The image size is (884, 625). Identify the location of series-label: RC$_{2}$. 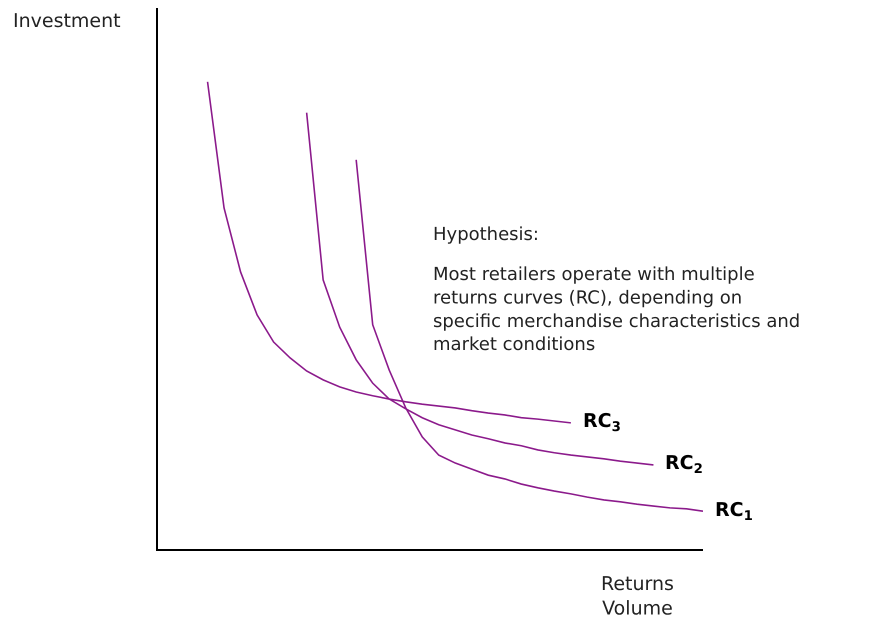
(684, 464).